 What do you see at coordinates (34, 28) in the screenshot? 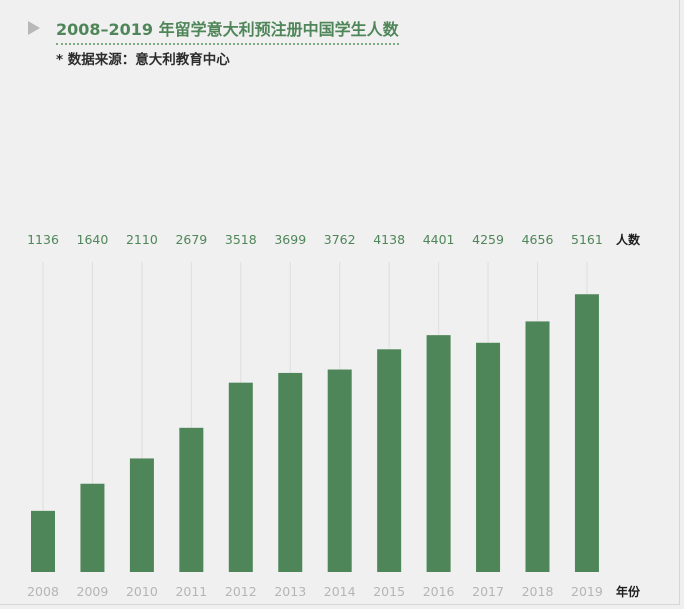
I see `play-triangle-icon` at bounding box center [34, 28].